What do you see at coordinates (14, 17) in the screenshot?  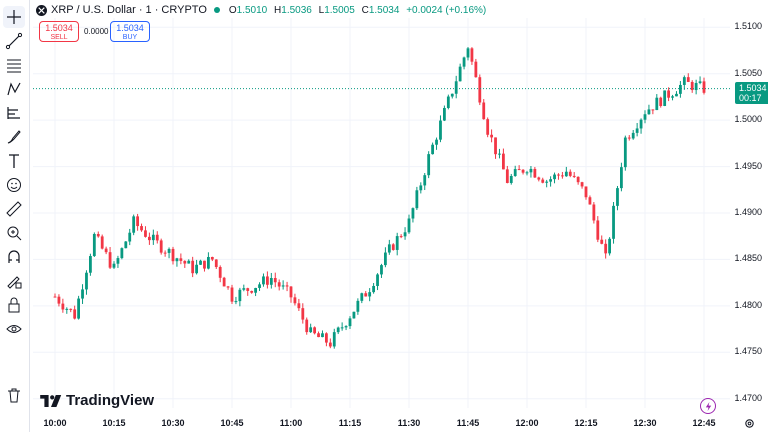 I see `crosshair-tool` at bounding box center [14, 17].